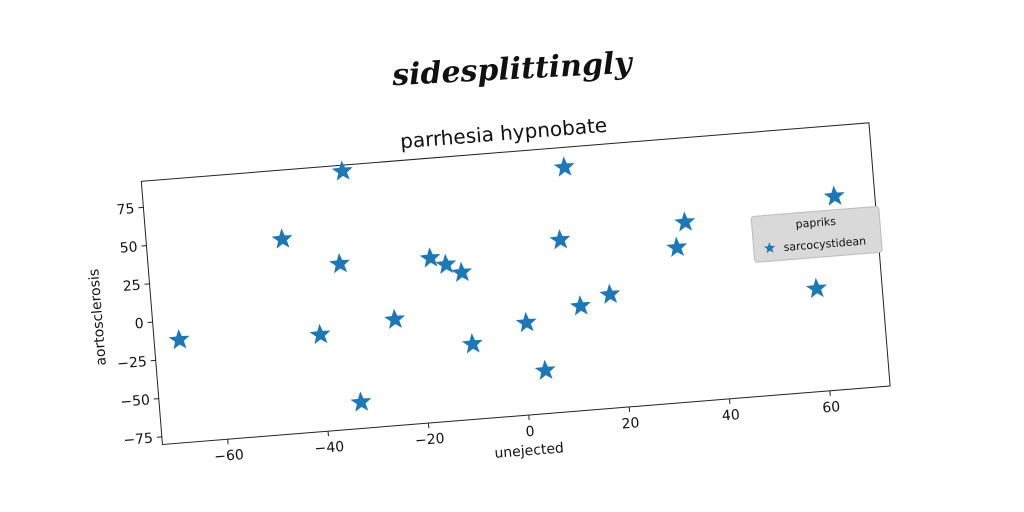 The image size is (1024, 512). What do you see at coordinates (429, 440) in the screenshot?
I see `x-tick-label: −20` at bounding box center [429, 440].